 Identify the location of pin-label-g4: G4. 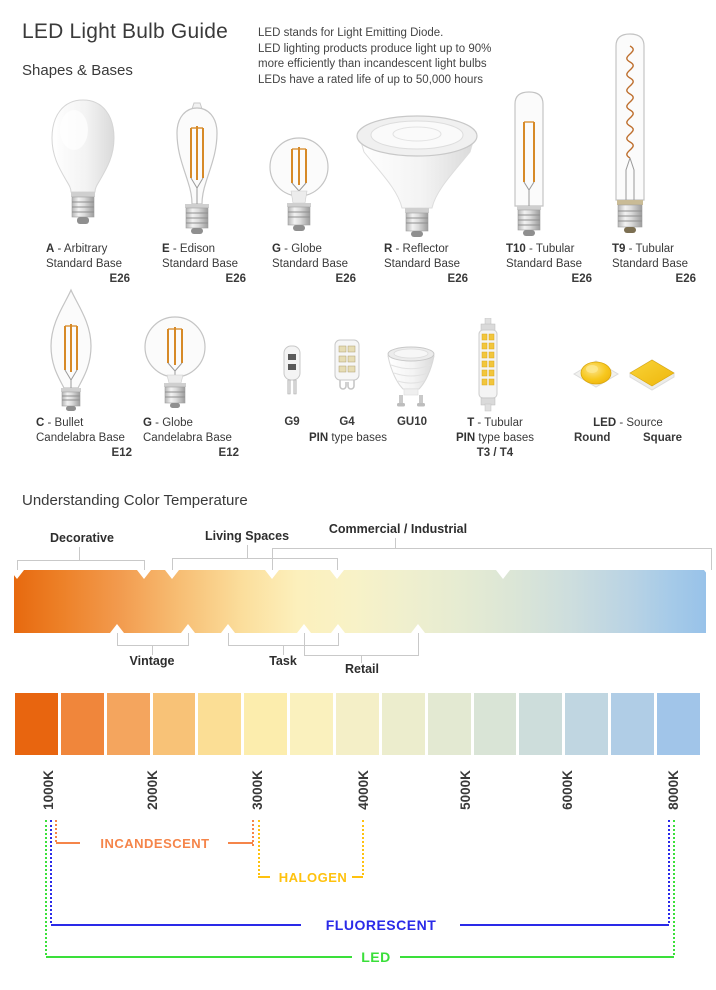
(347, 422).